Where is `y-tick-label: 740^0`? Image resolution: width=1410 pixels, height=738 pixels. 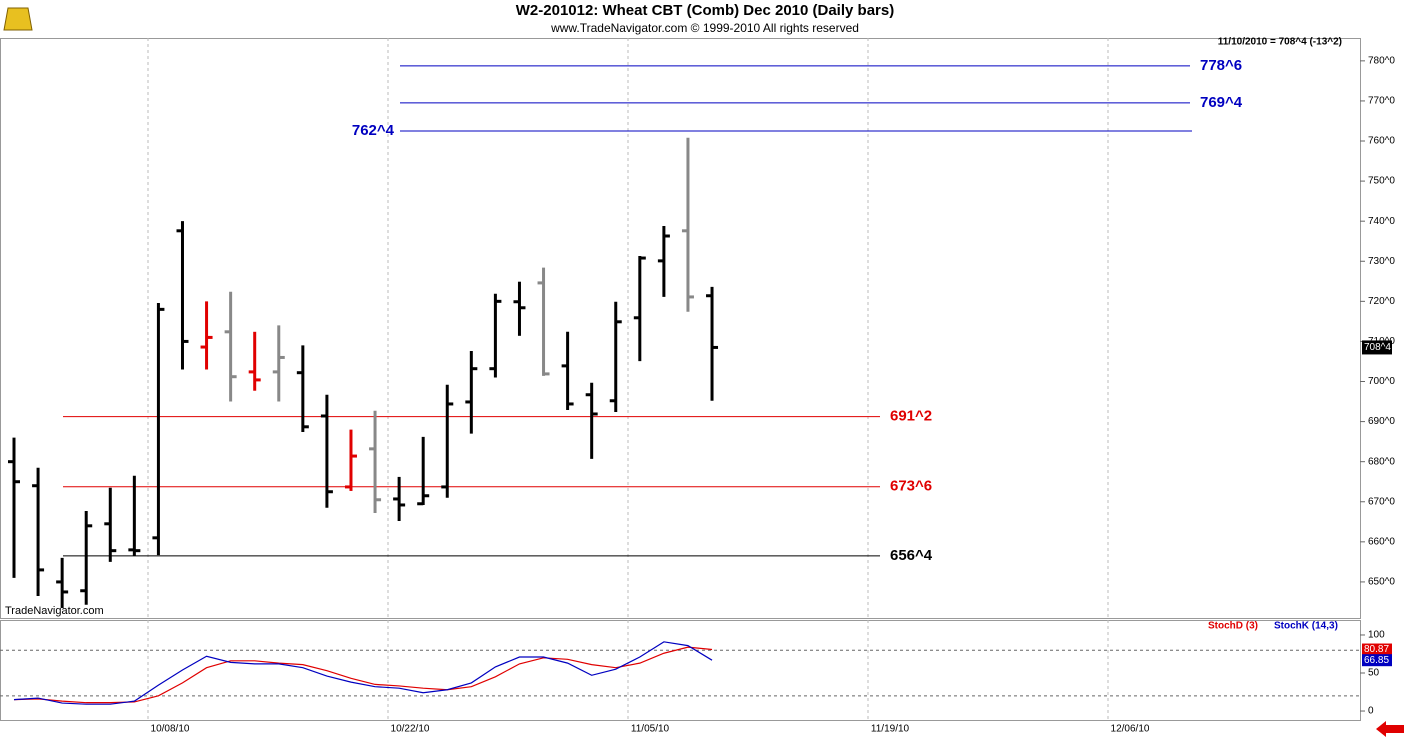
y-tick-label: 740^0 is located at coordinates (1381, 221).